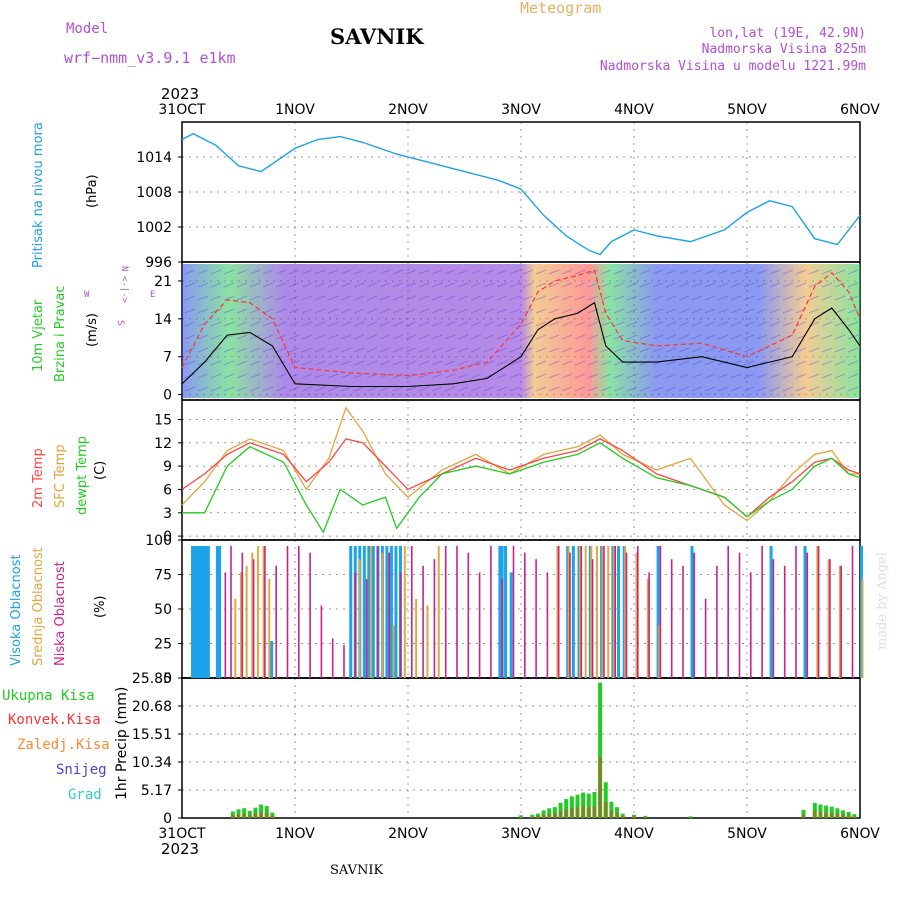 The height and width of the screenshot is (900, 900). What do you see at coordinates (182, 110) in the screenshot?
I see `day-label-top: 31OCT` at bounding box center [182, 110].